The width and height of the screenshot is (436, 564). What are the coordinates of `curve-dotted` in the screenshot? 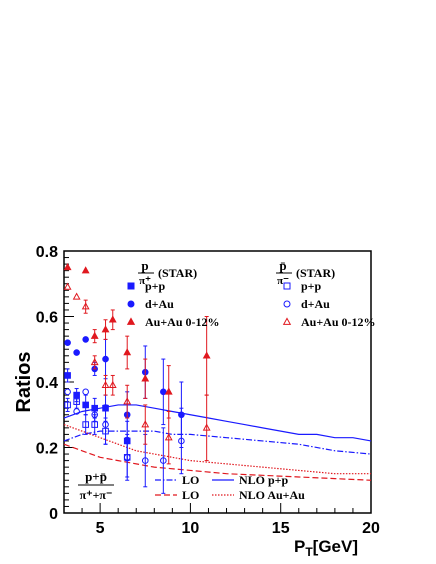 It's located at (217, 449).